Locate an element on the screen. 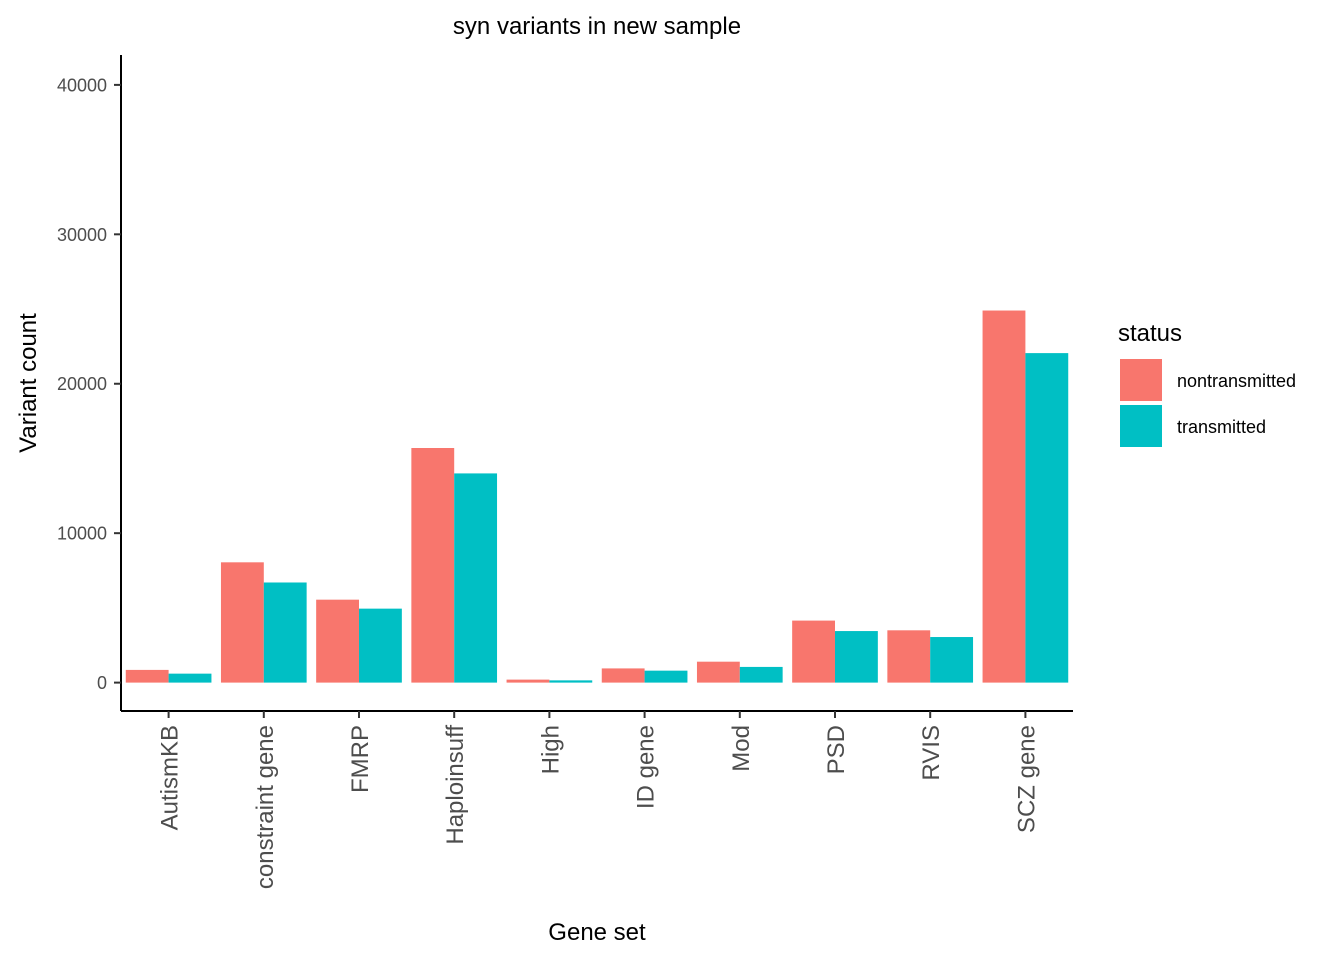 The height and width of the screenshot is (960, 1344). bar-transmitted-autismkb is located at coordinates (190, 678).